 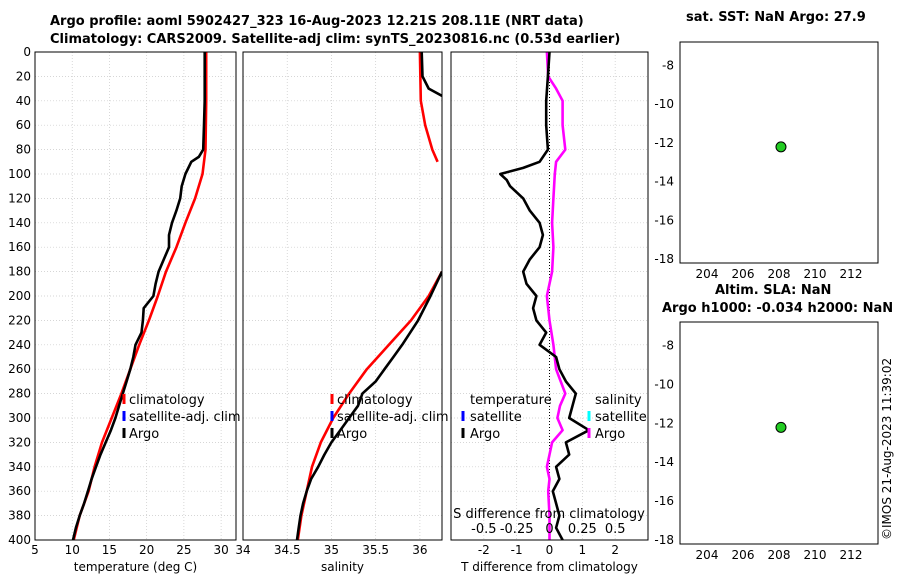 What do you see at coordinates (485, 434) in the screenshot?
I see `difference-legend-temperature-label: Argo` at bounding box center [485, 434].